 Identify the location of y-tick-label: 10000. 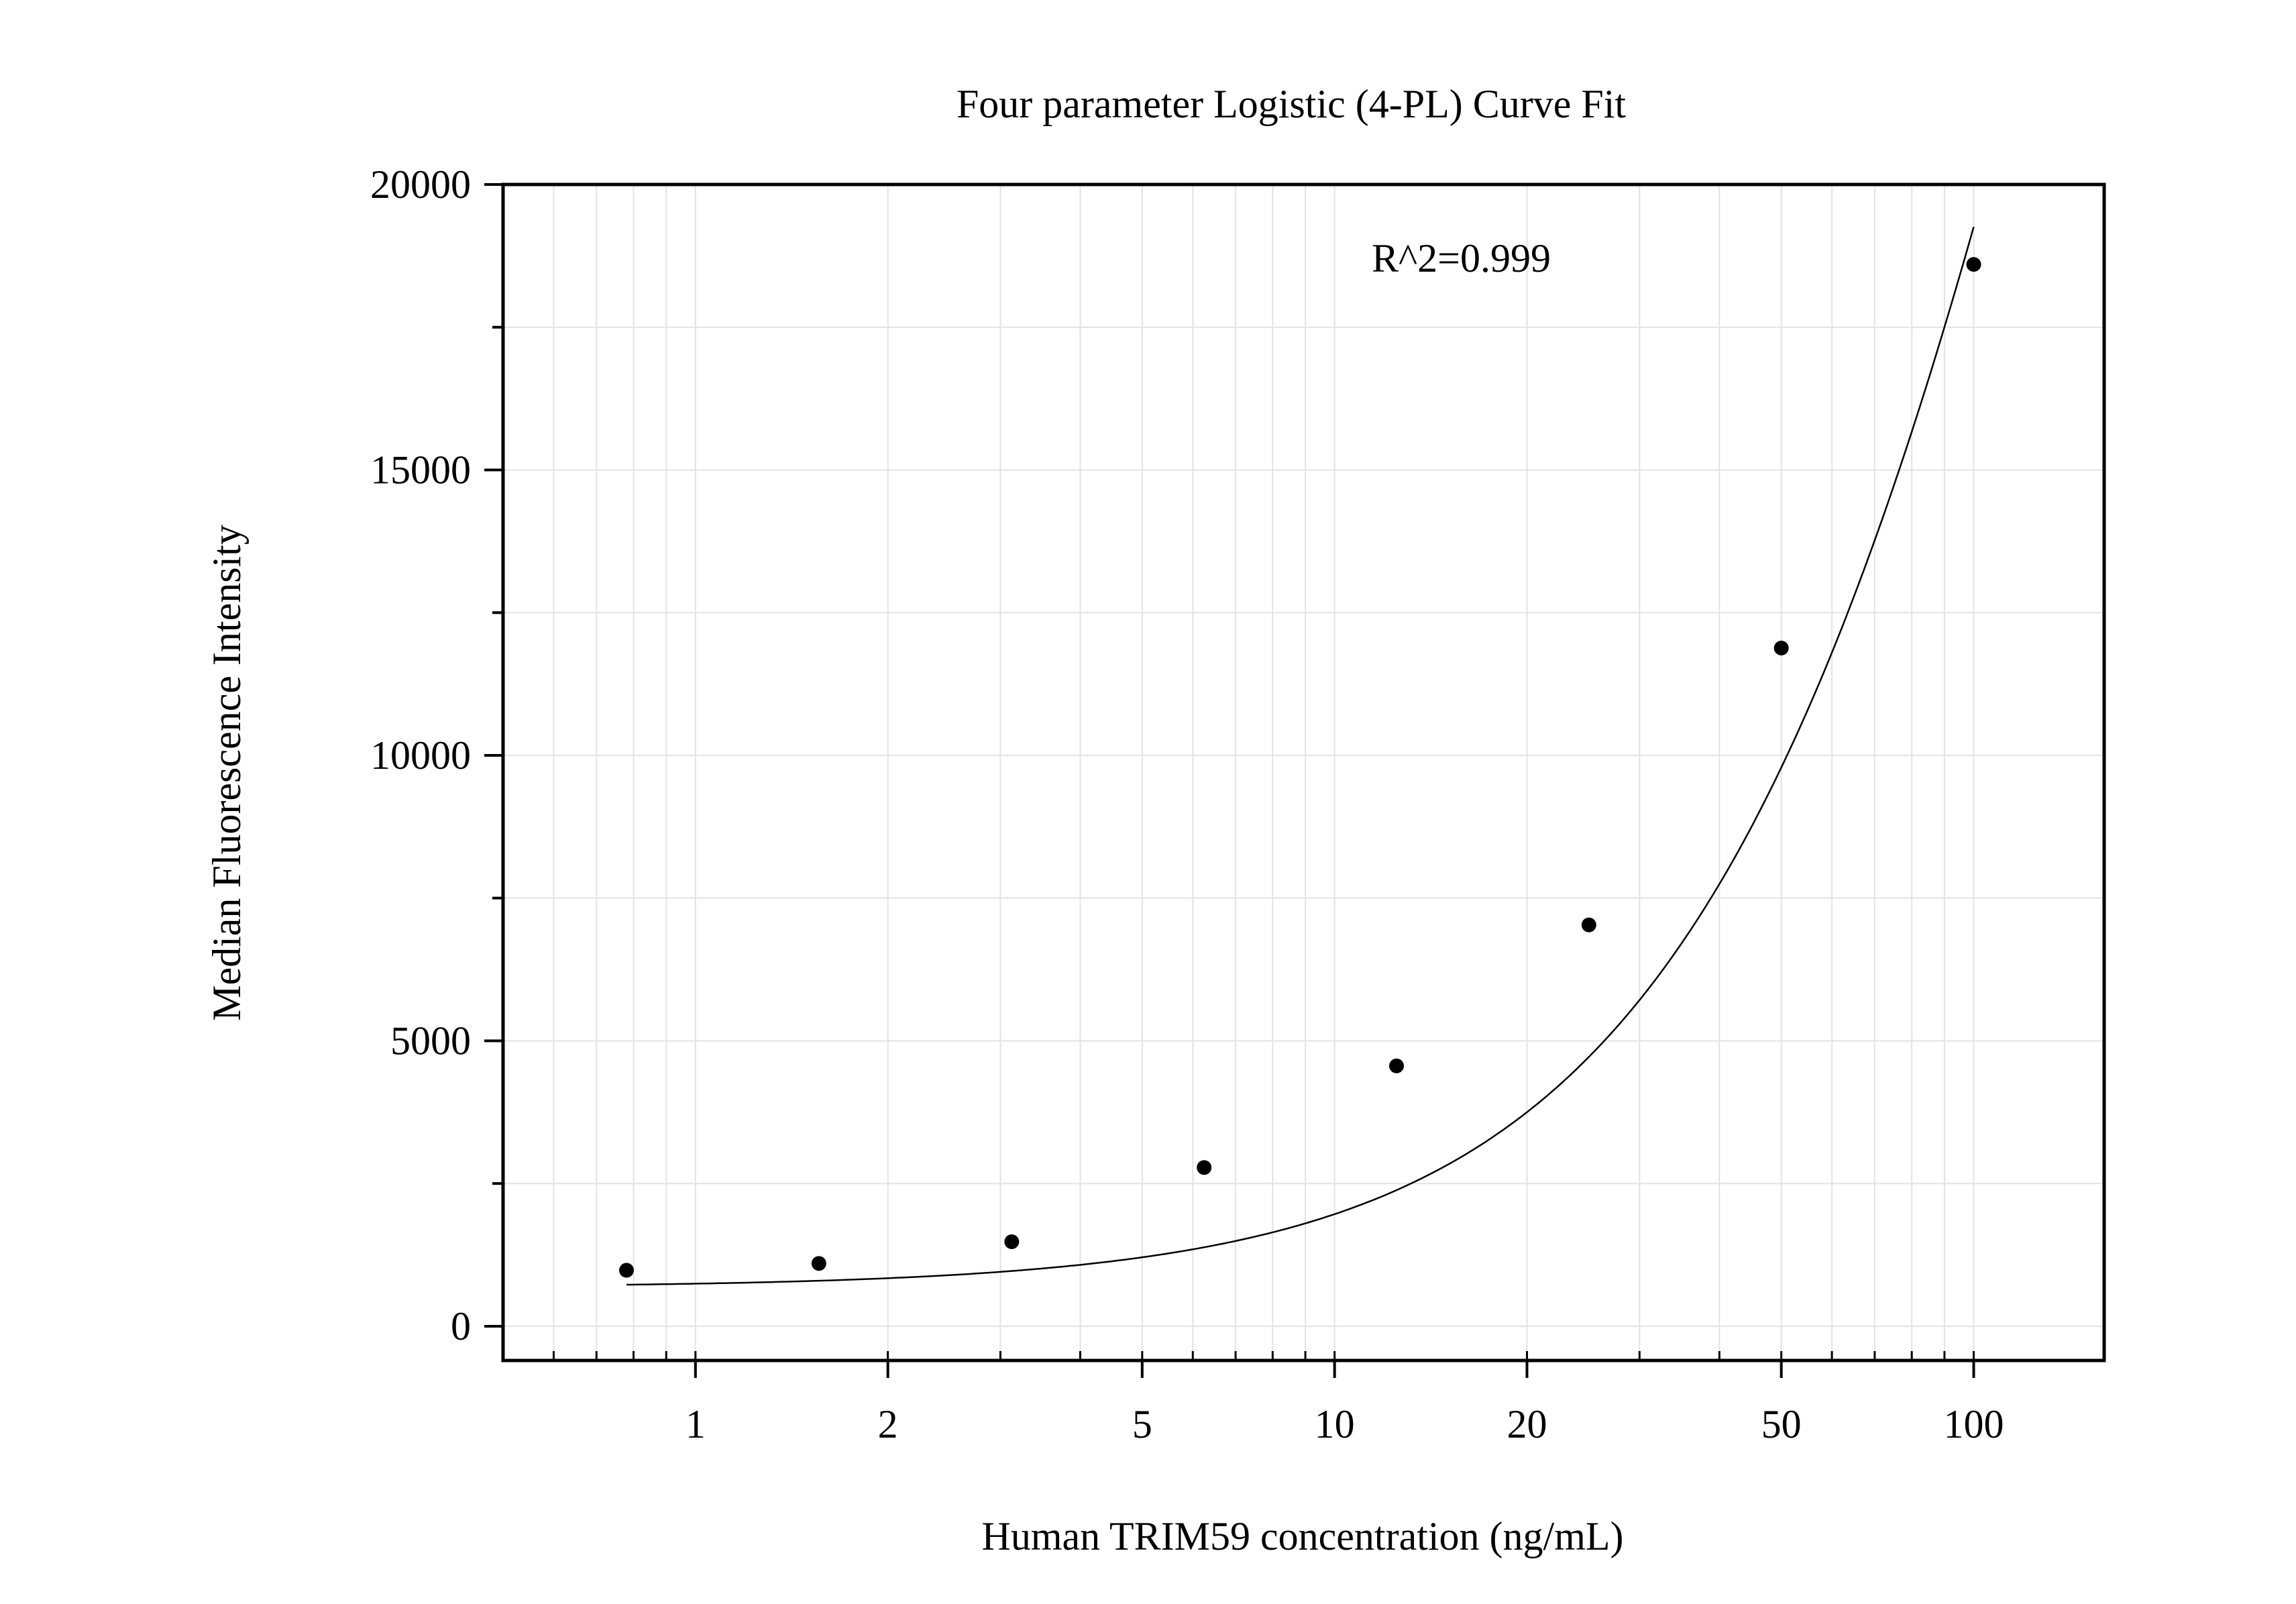
(420, 755).